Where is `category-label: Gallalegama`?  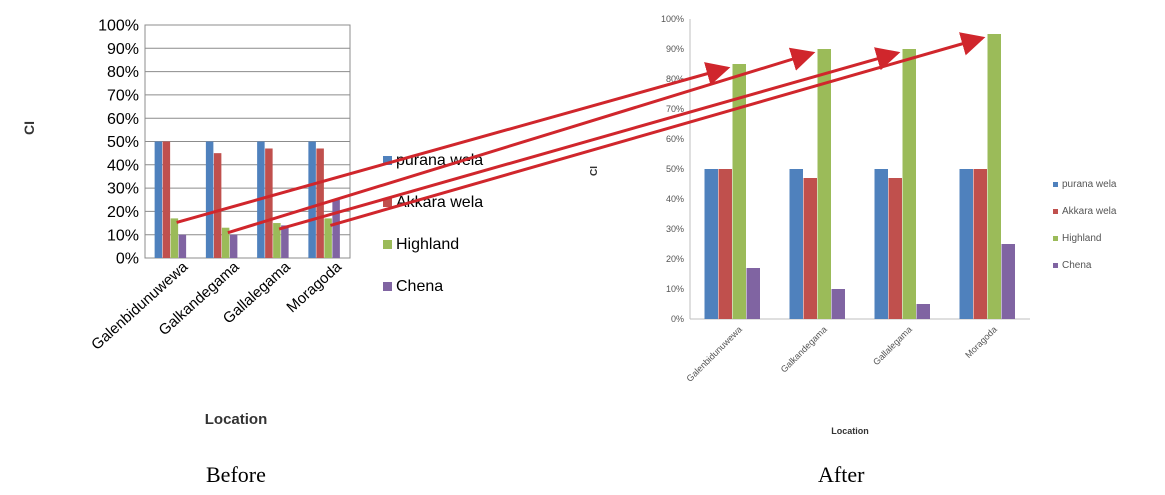 category-label: Gallalegama is located at coordinates (892, 345).